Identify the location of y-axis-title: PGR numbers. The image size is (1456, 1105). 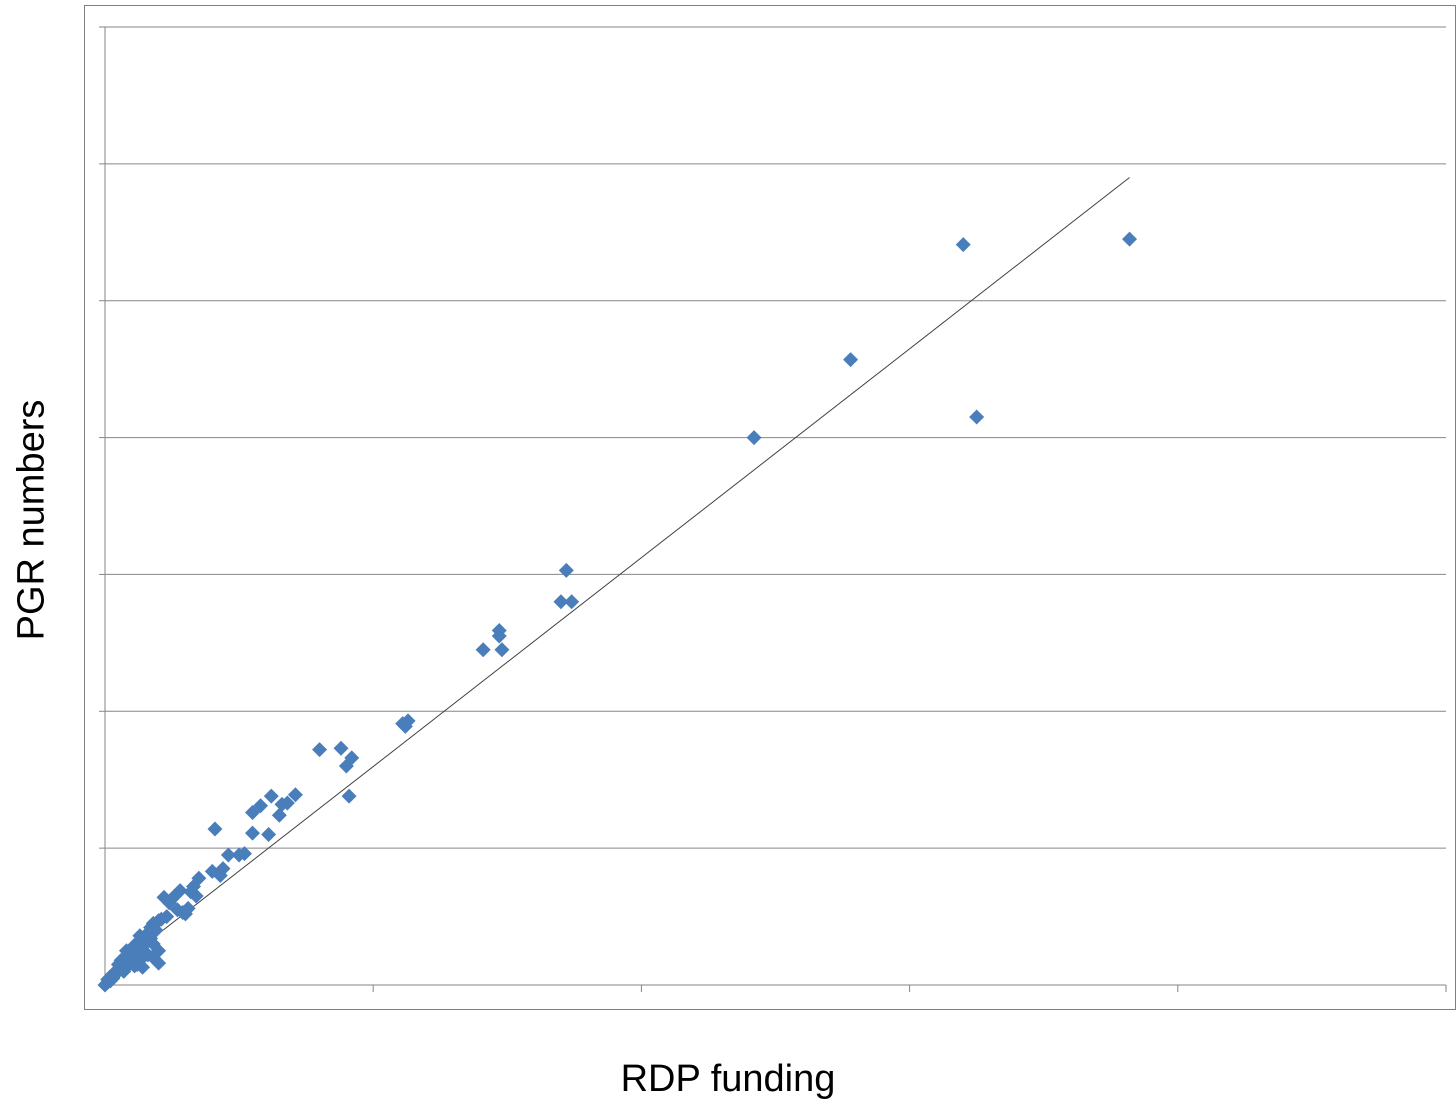
(31, 520).